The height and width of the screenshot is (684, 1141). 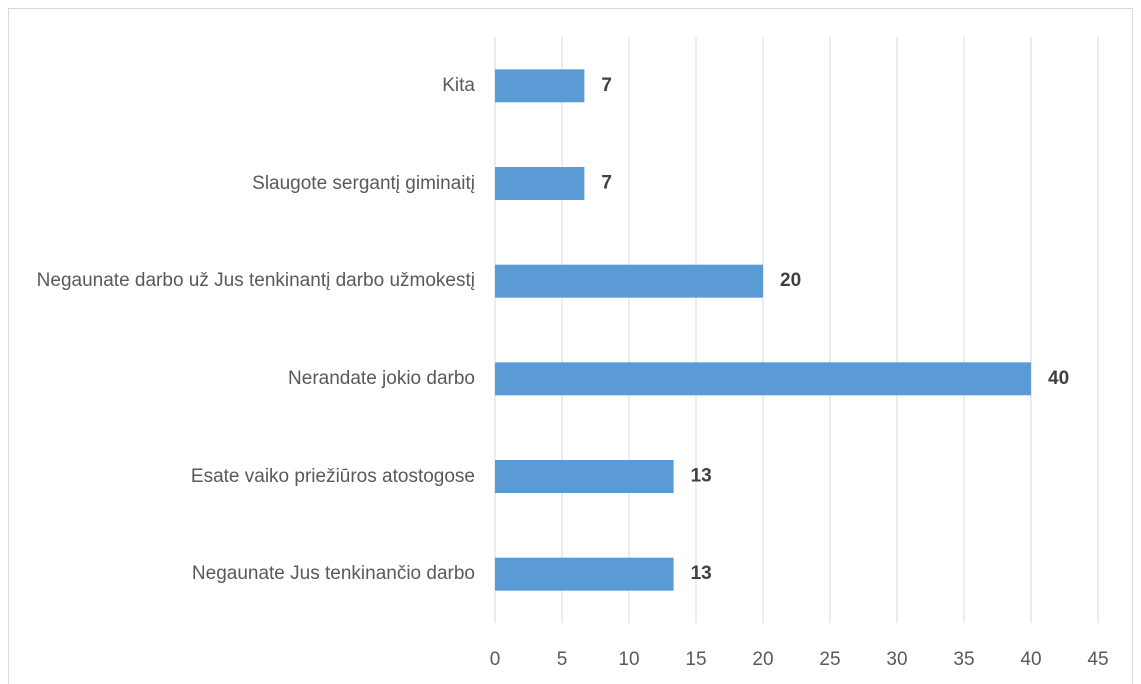 I want to click on category-label-box: Negaunate Jus tenkinančio darbo, so click(x=247, y=574).